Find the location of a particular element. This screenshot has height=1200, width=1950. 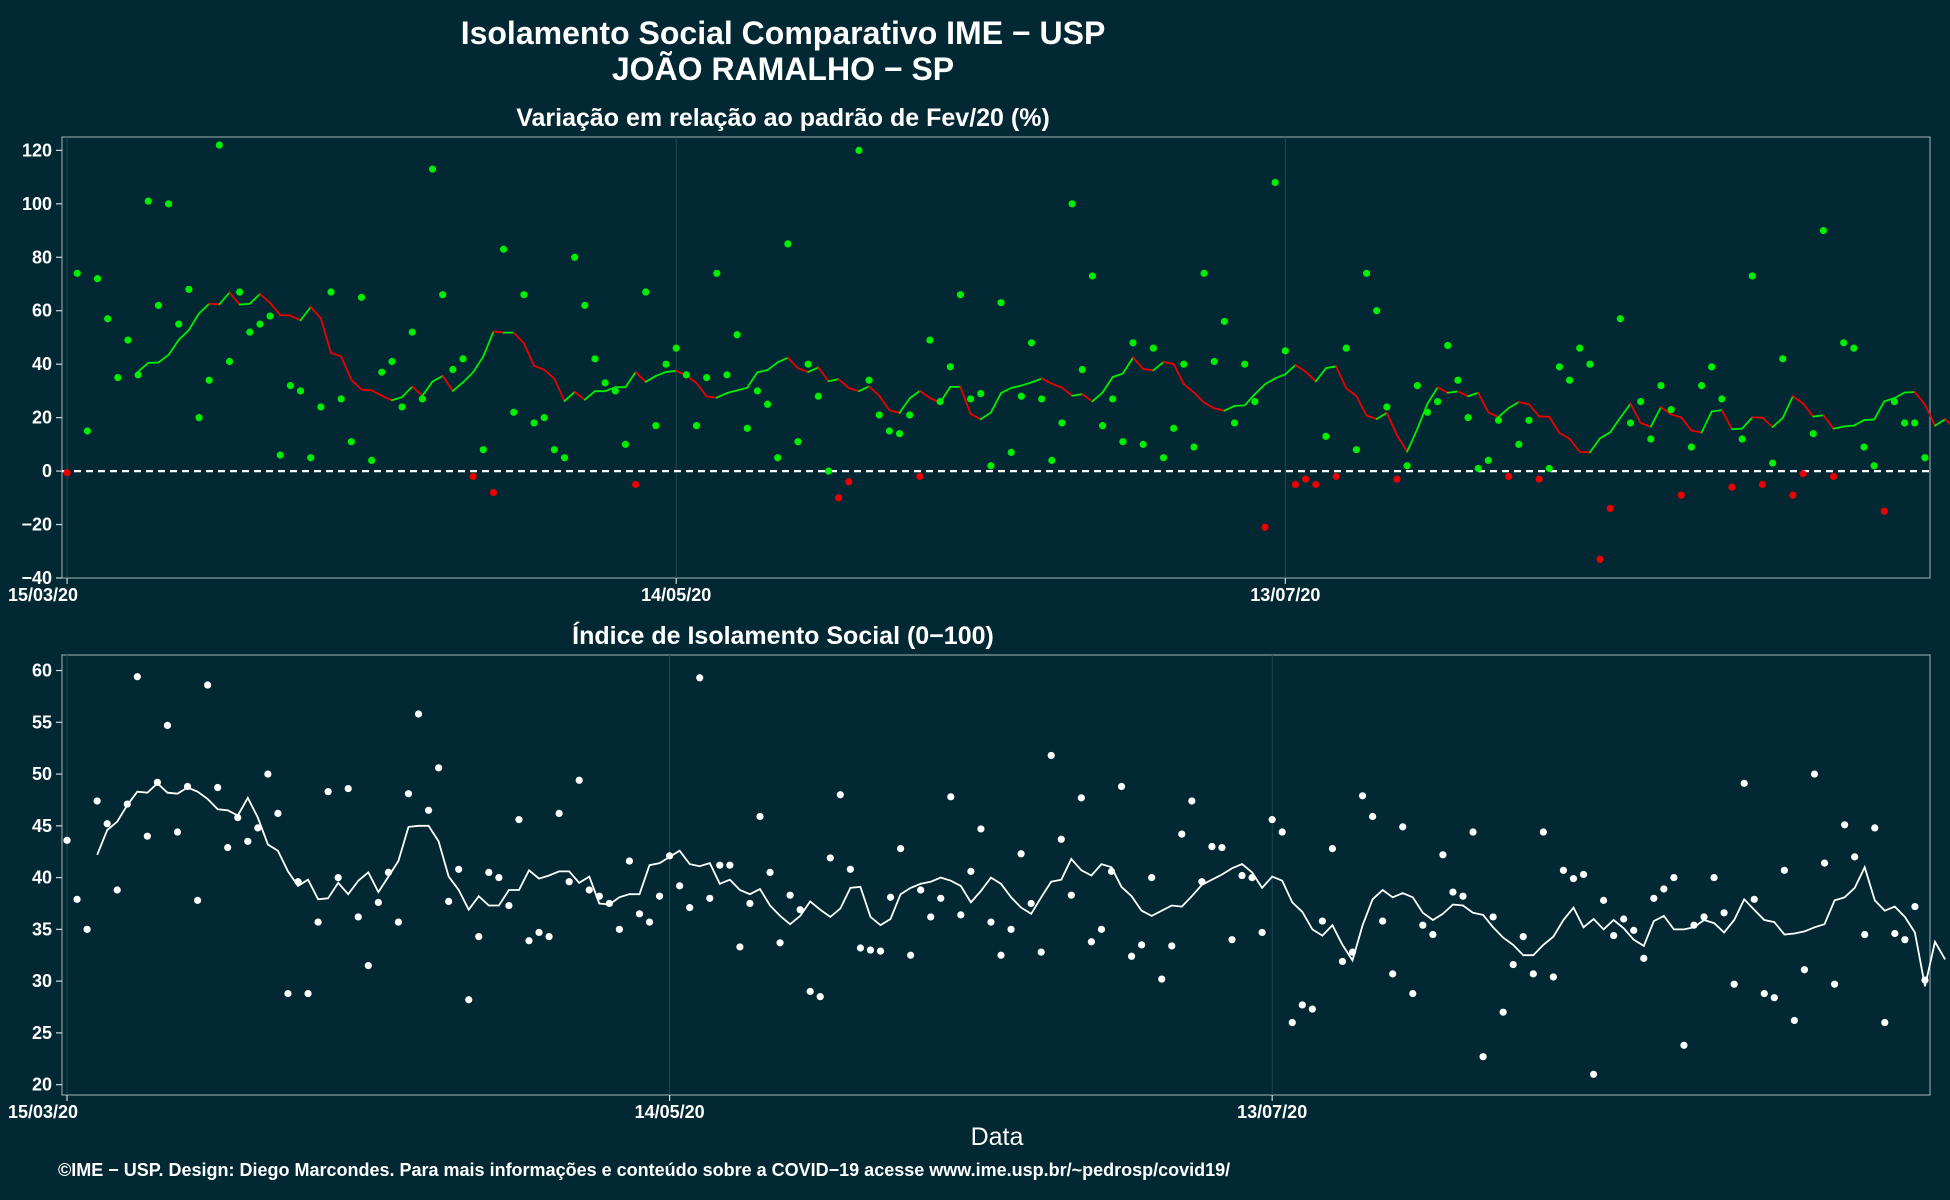

panel2-ytick-label: 45 is located at coordinates (42, 826).